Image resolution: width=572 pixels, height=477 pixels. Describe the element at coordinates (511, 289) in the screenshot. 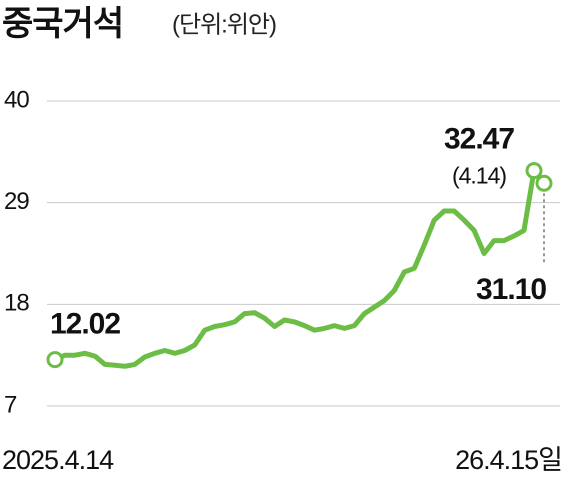

I see `value-label: 31.10` at that location.